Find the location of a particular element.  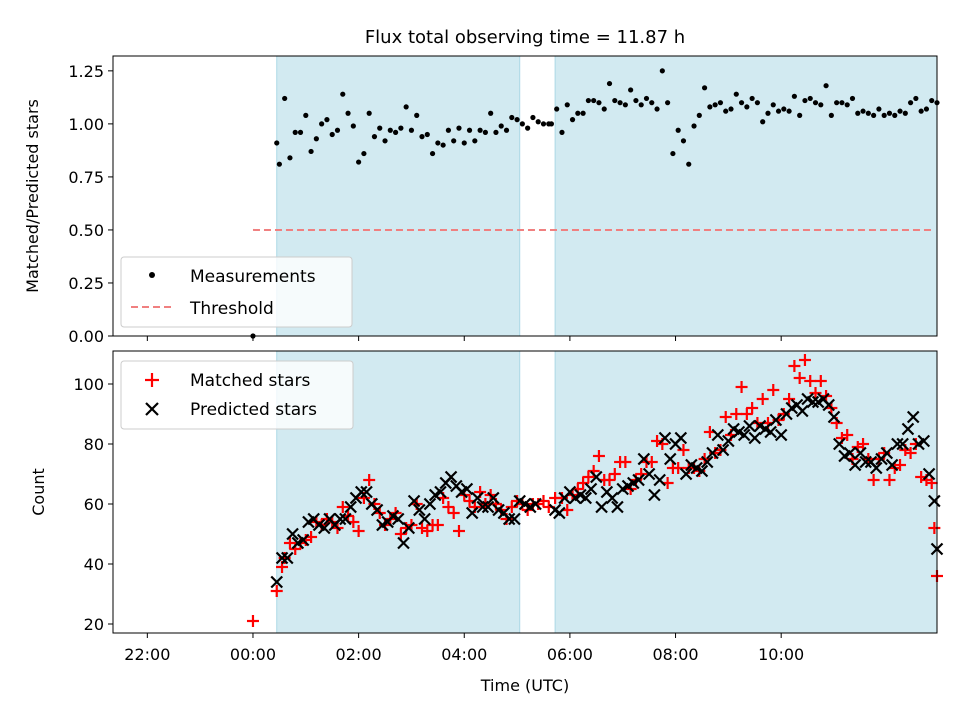

x-axis-label: Time (UTC) is located at coordinates (524, 685).